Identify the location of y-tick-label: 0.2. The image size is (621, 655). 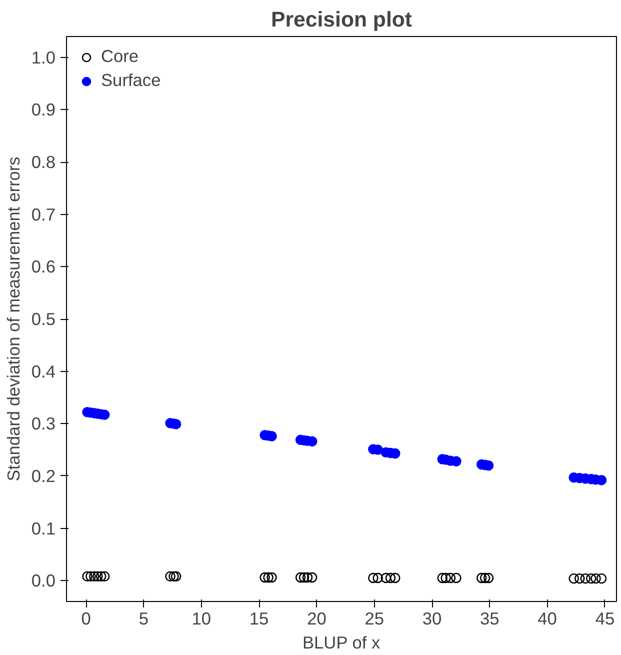
(43, 476).